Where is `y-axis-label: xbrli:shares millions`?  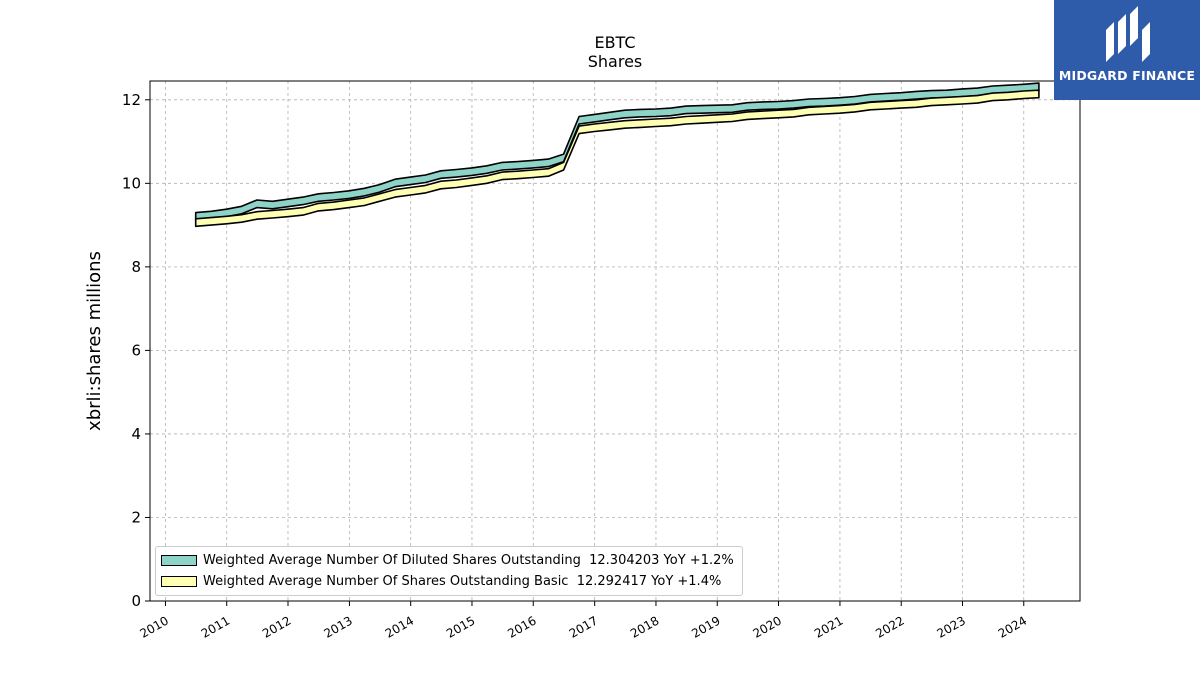 y-axis-label: xbrli:shares millions is located at coordinates (94, 341).